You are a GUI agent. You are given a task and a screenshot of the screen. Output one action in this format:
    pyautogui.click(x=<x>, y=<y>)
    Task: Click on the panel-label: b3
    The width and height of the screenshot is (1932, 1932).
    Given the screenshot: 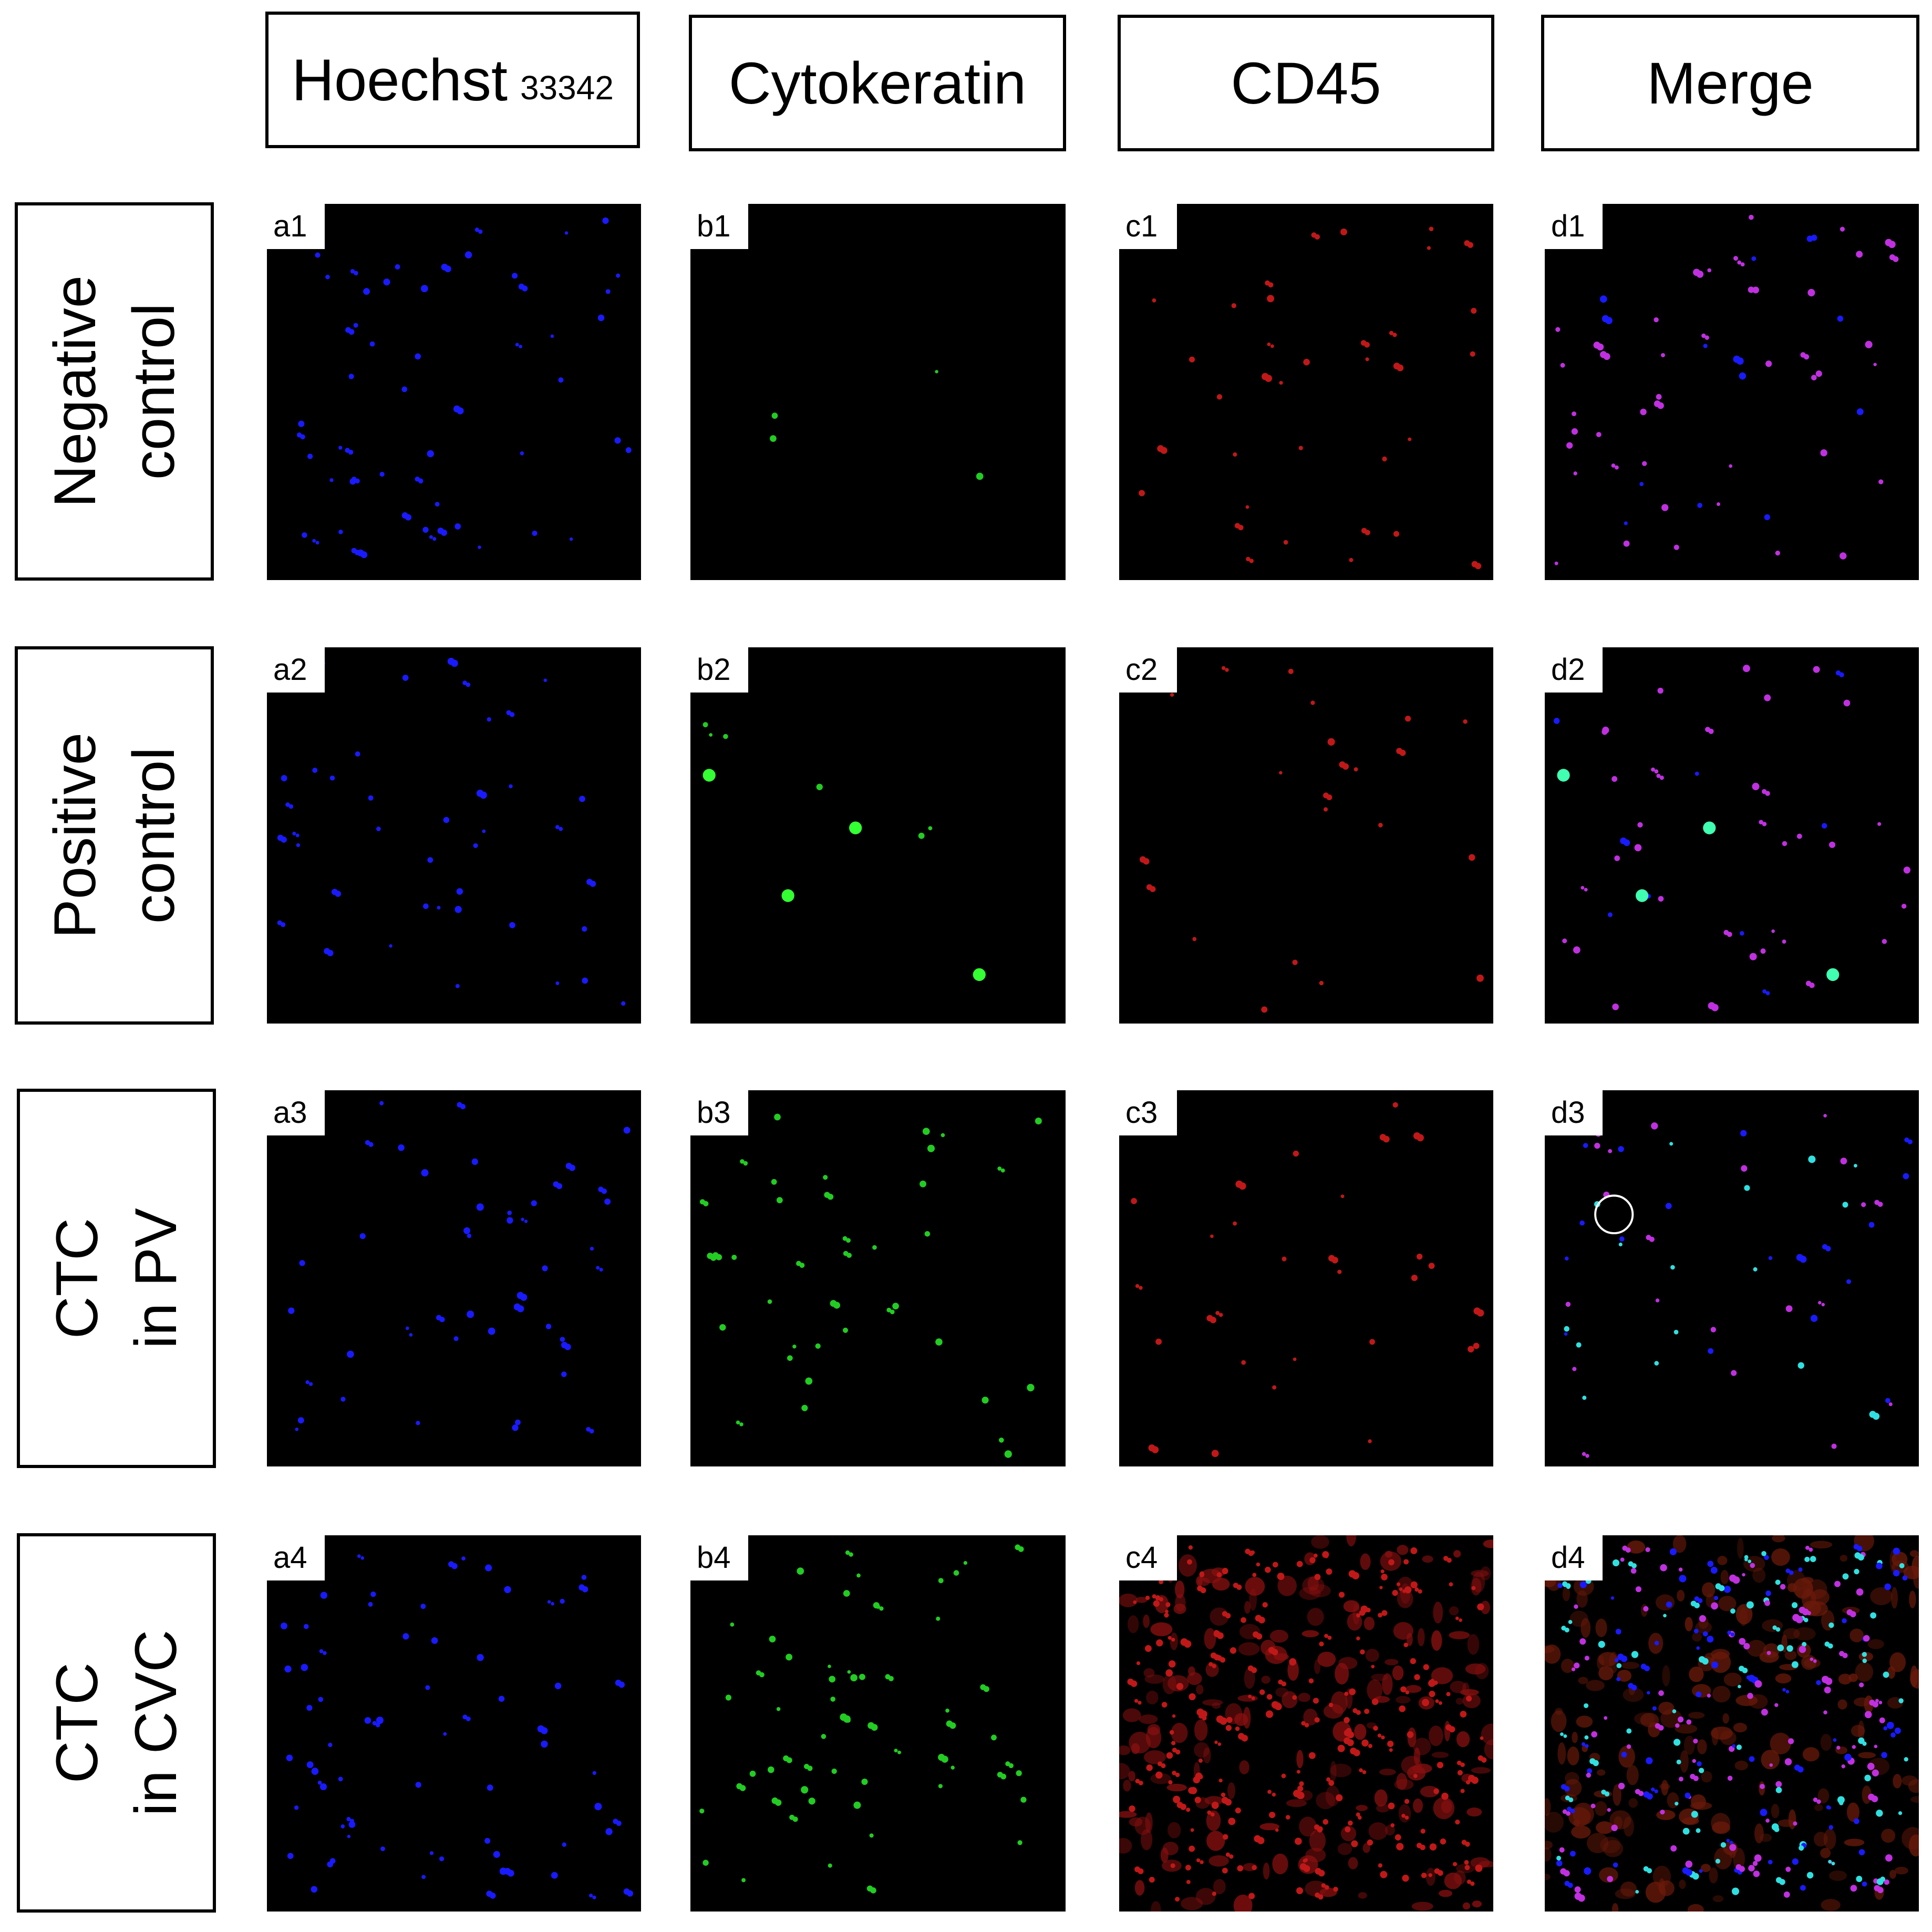 What is the action you would take?
    pyautogui.click(x=719, y=1112)
    